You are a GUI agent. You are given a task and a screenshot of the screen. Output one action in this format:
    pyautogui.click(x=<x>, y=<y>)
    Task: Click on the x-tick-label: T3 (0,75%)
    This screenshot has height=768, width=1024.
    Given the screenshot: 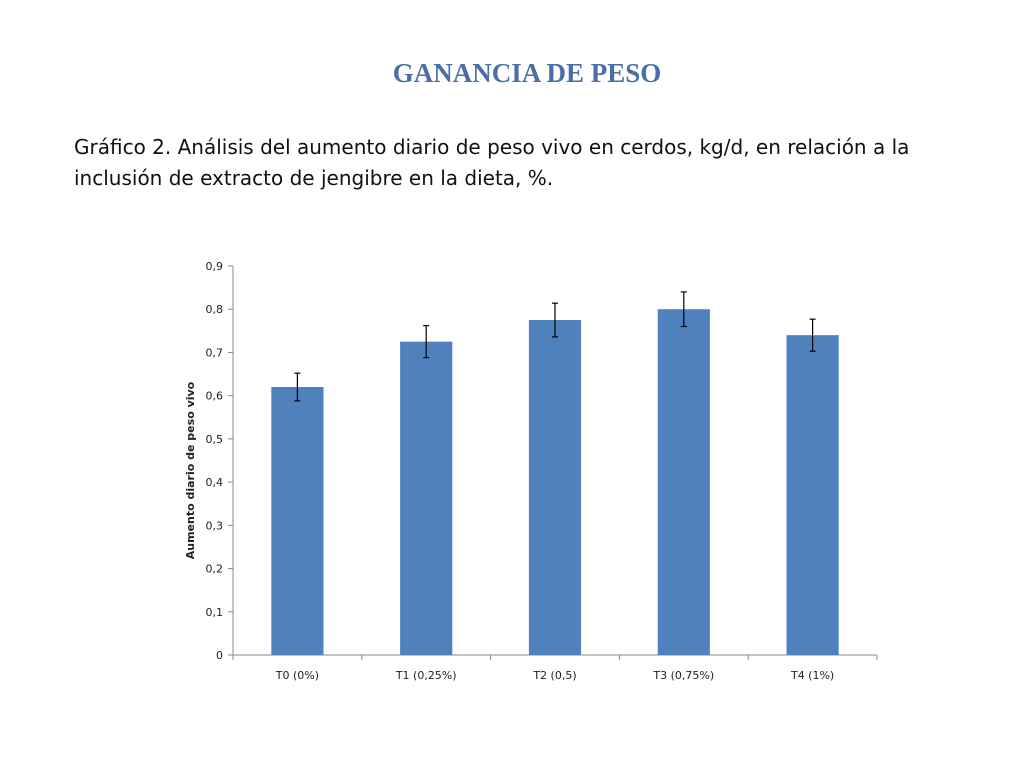 What is the action you would take?
    pyautogui.click(x=683, y=675)
    